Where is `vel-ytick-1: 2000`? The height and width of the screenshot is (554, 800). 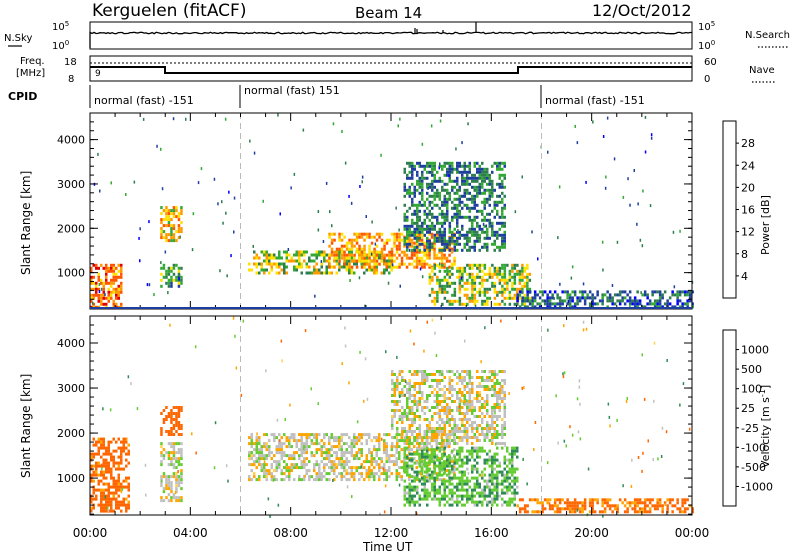 vel-ytick-1: 2000 is located at coordinates (71, 433).